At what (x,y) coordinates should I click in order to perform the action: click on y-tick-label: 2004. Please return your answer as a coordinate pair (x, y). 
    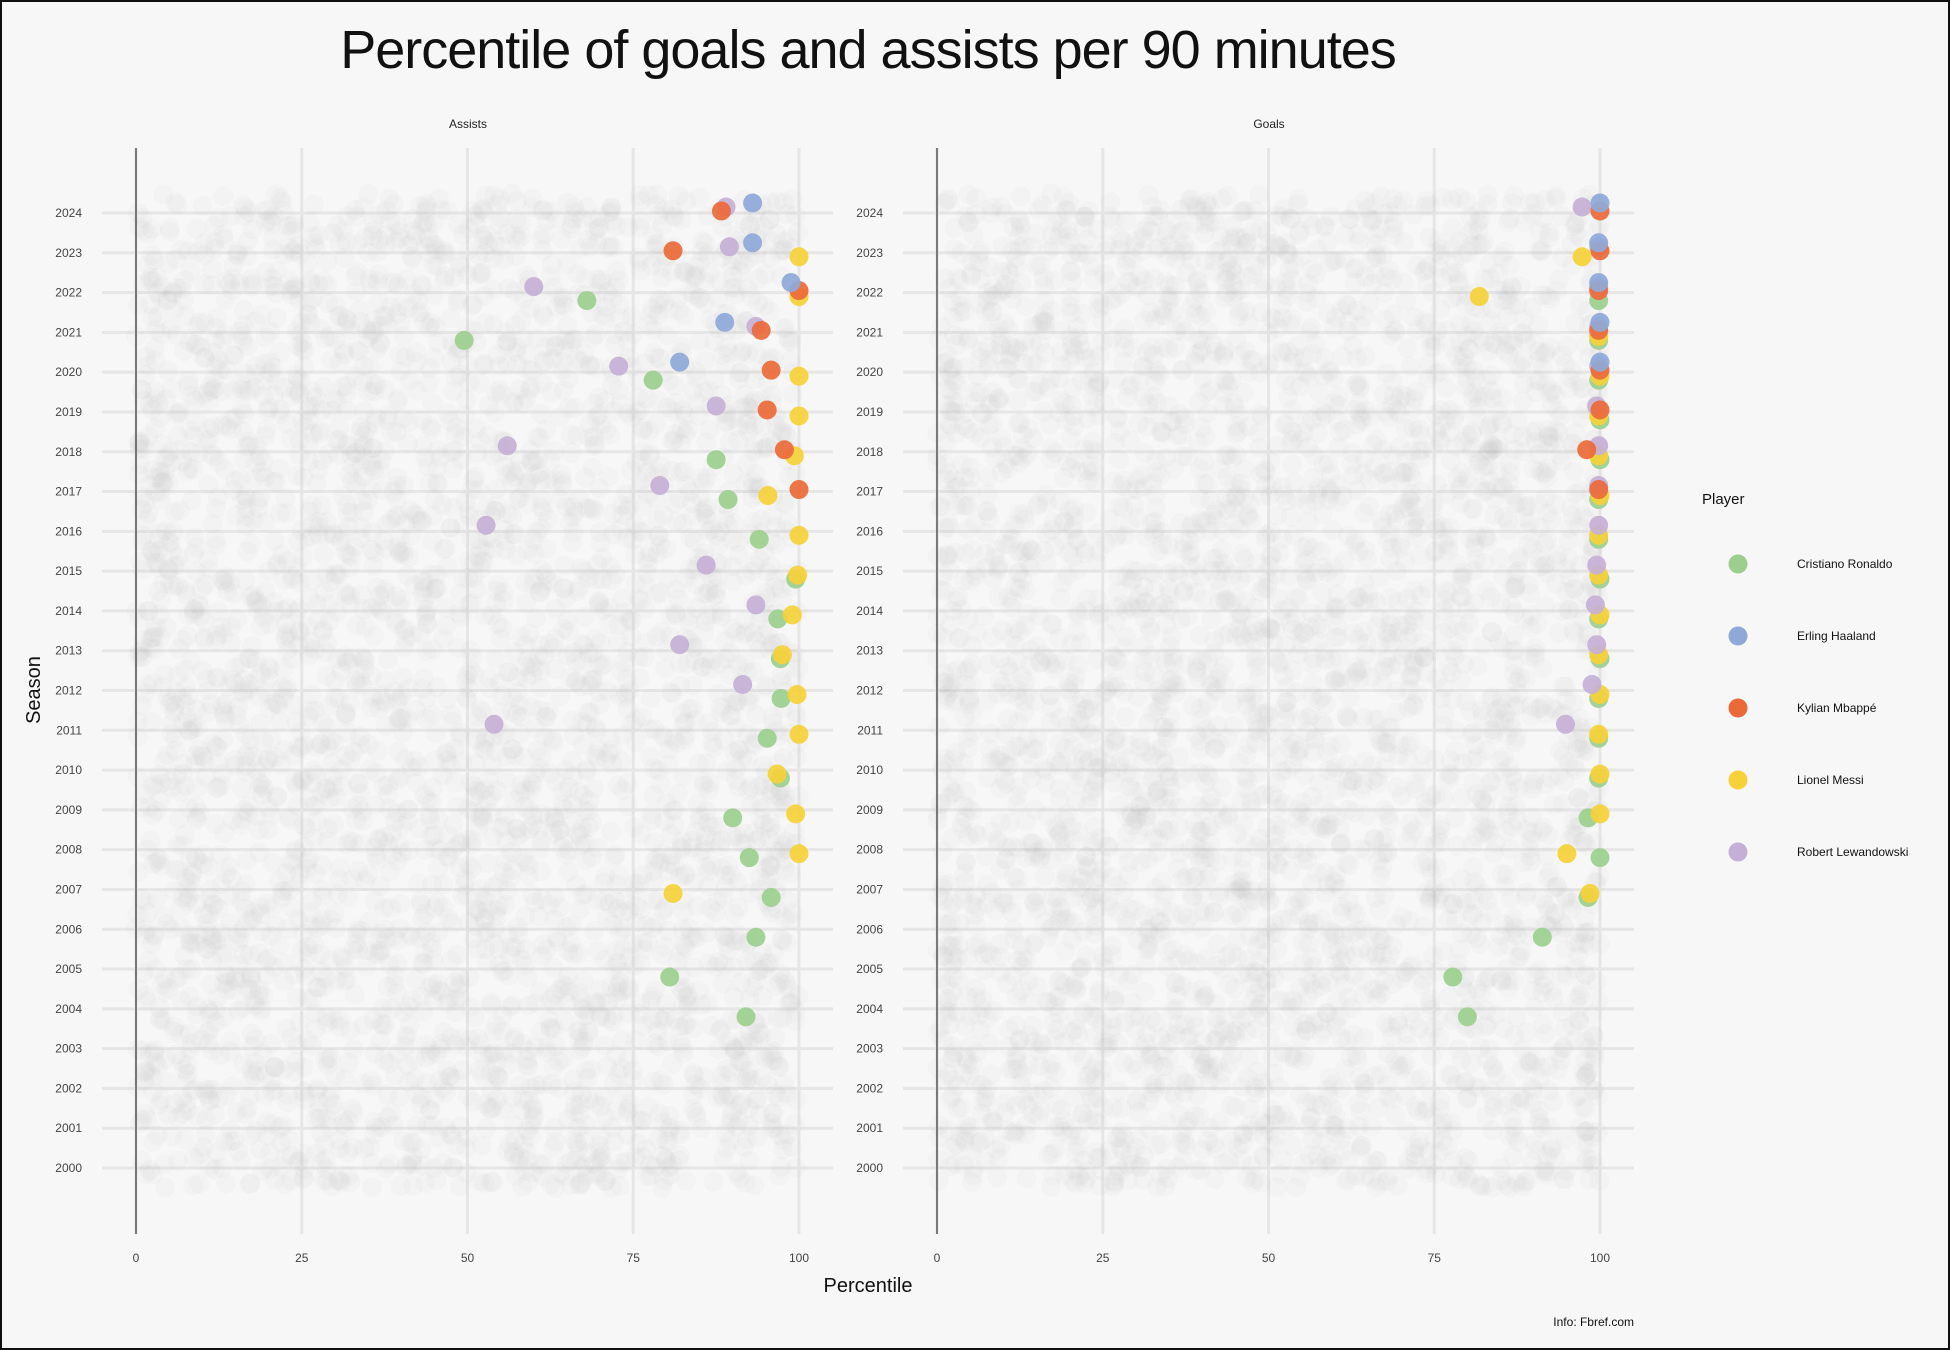
    Looking at the image, I should click on (68, 1009).